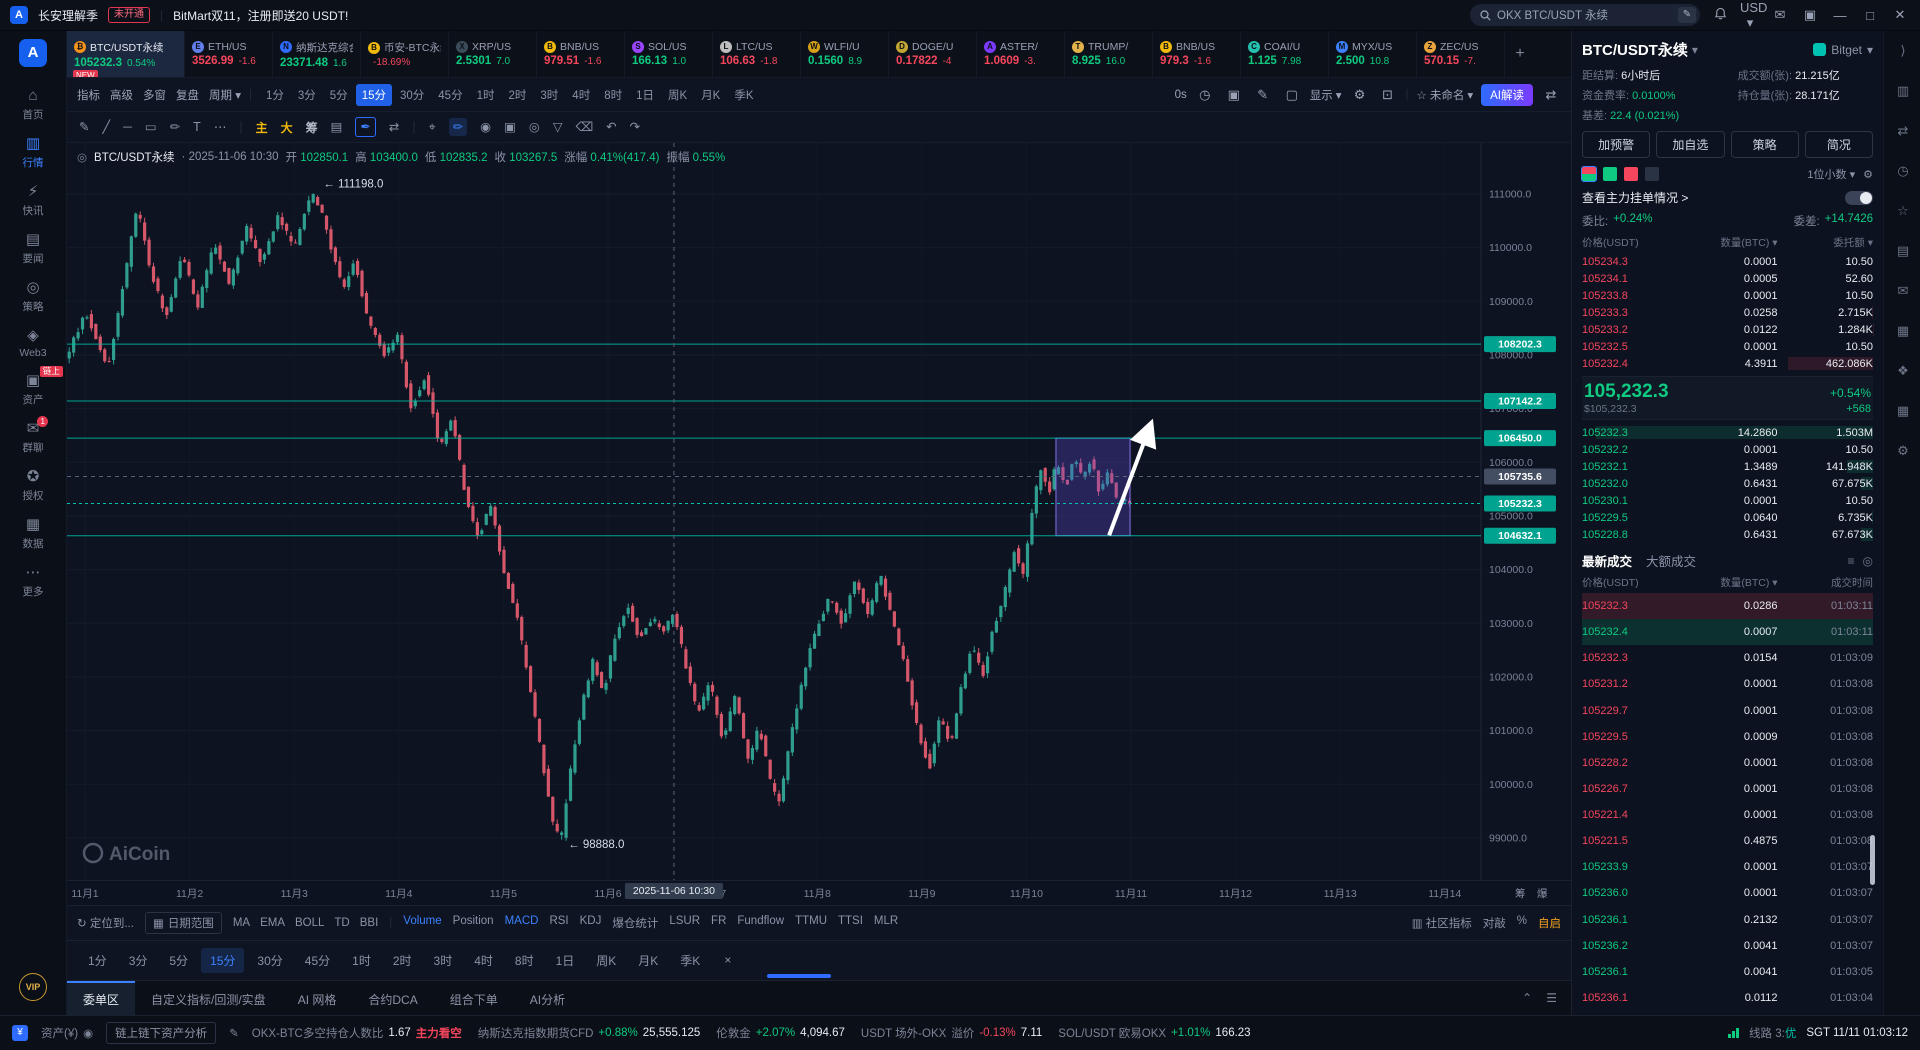  Describe the element at coordinates (611, 127) in the screenshot. I see `undo-icon: ↶` at that location.